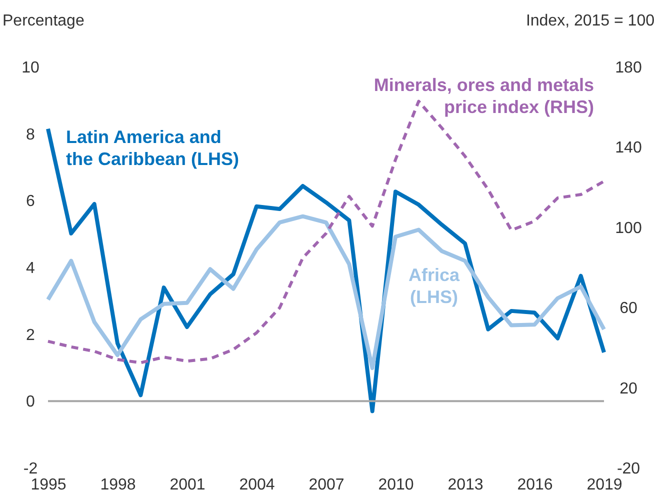 This screenshot has height=501, width=654. What do you see at coordinates (31, 268) in the screenshot?
I see `y-tick-label: 4` at bounding box center [31, 268].